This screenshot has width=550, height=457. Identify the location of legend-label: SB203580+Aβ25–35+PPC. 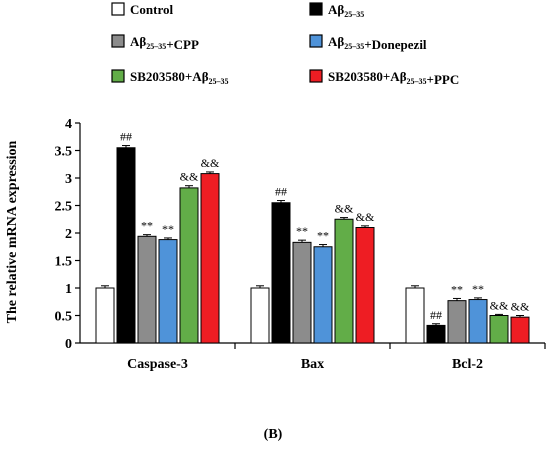
(393, 78).